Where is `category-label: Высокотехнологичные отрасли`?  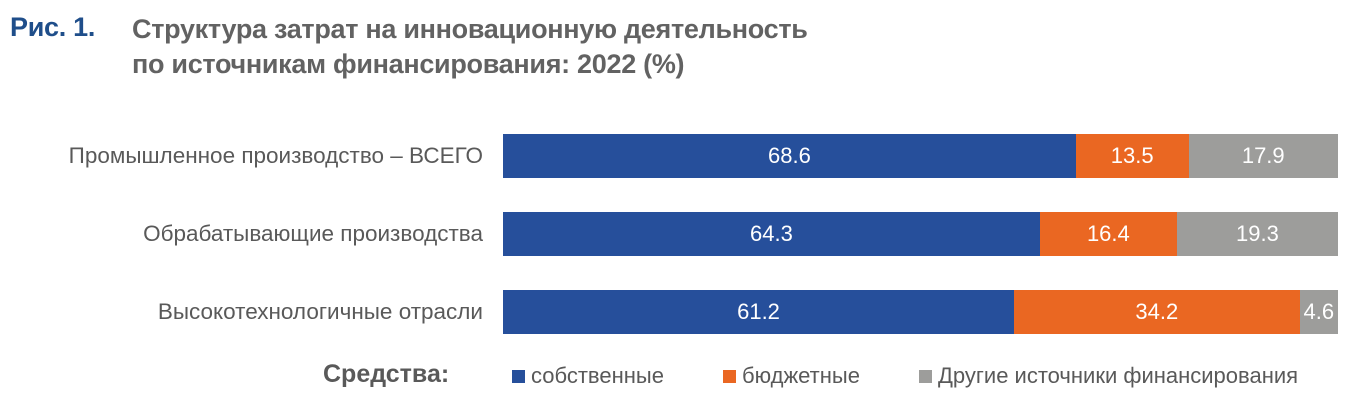
category-label: Высокотехнологичные отрасли is located at coordinates (320, 311).